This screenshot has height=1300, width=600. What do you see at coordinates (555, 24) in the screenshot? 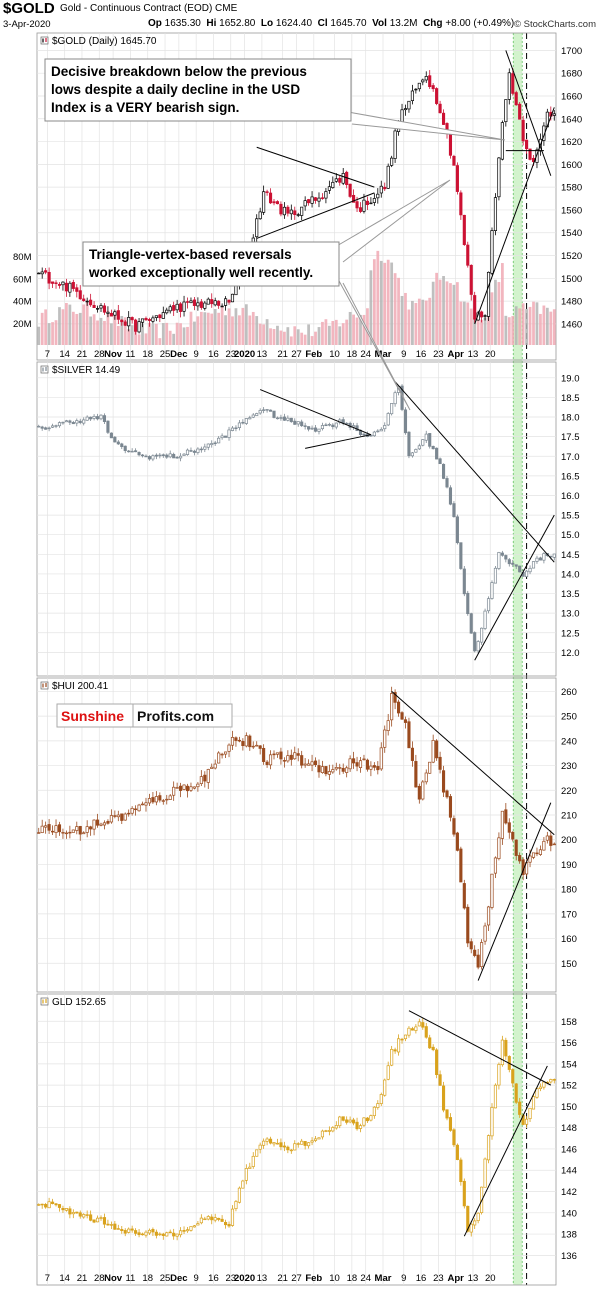
I see `stockcharts-brand: © StockCharts.com` at bounding box center [555, 24].